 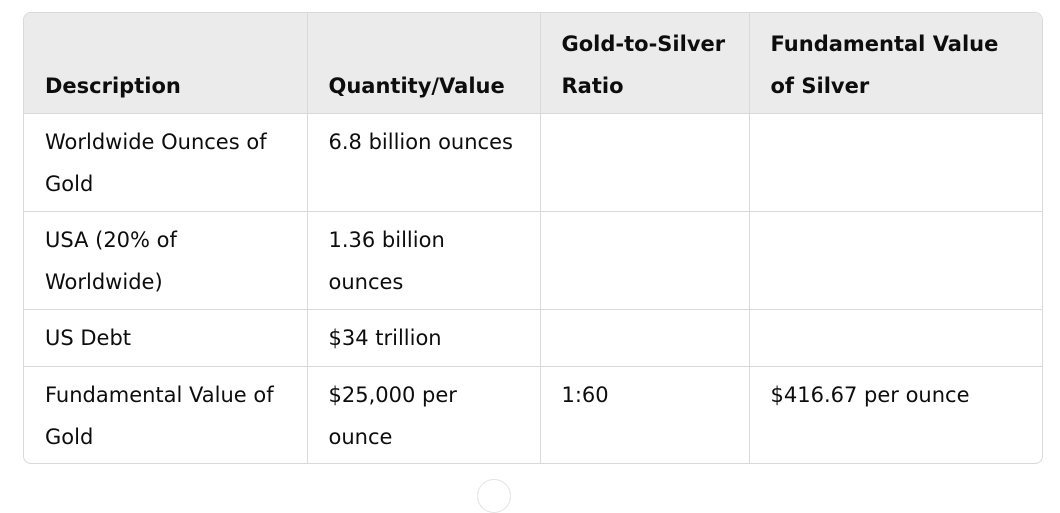 I want to click on header-fundamental-value-of-silver: Fundamental Value of Silver, so click(x=895, y=63).